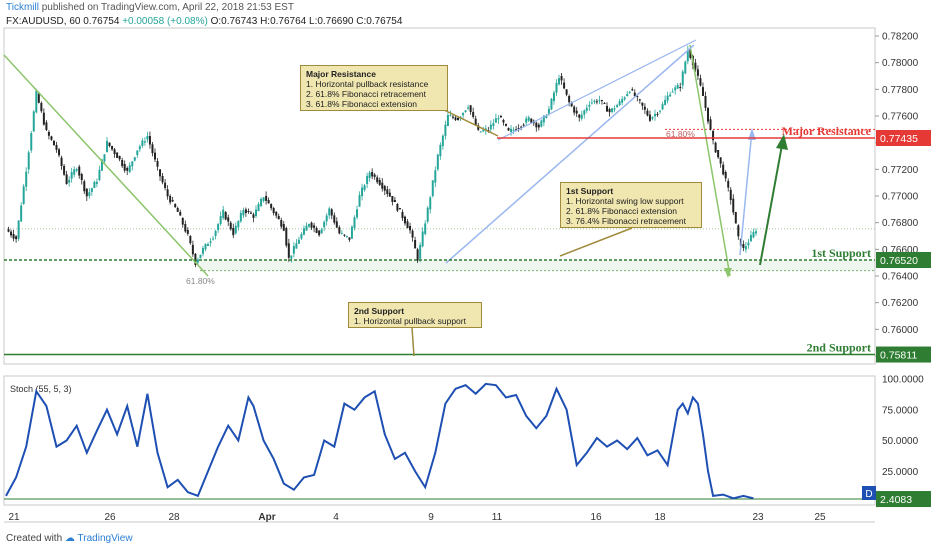 This screenshot has width=932, height=550. Describe the element at coordinates (625, 201) in the screenshot. I see `callout-item: 1. Horizontal swing low support` at that location.